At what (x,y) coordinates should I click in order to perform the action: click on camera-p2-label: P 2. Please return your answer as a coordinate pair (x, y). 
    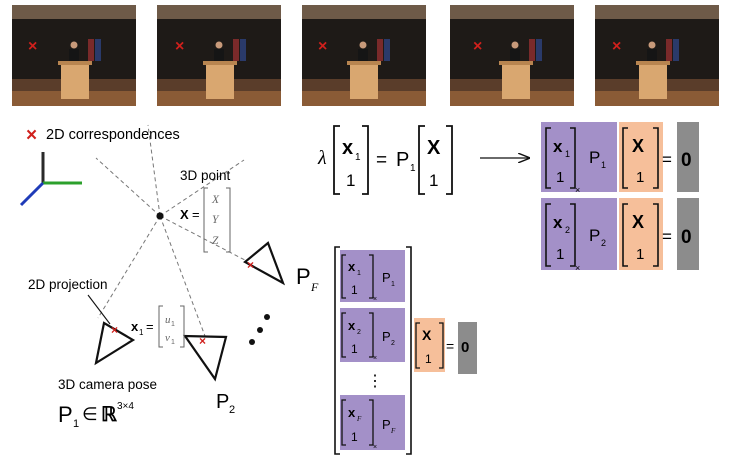
    Looking at the image, I should click on (225, 403).